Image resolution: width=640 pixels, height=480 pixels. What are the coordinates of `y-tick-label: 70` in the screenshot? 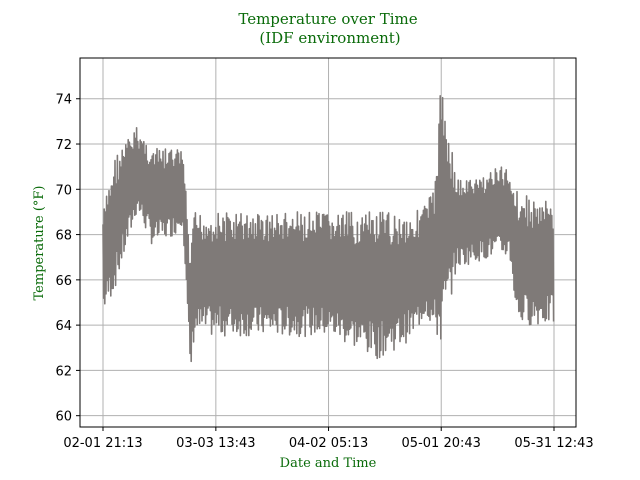 It's located at (63, 190).